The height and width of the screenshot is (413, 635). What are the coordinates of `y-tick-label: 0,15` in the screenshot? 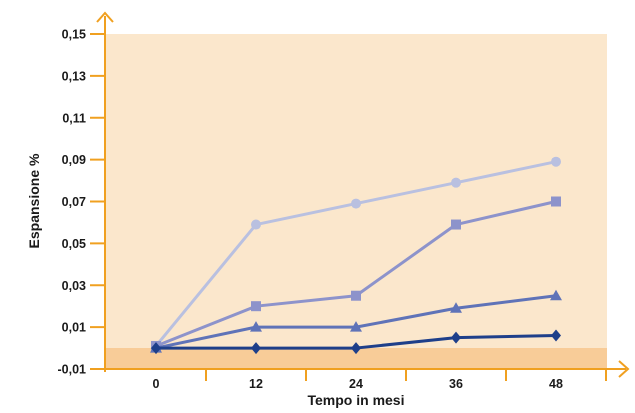 It's located at (74, 35).